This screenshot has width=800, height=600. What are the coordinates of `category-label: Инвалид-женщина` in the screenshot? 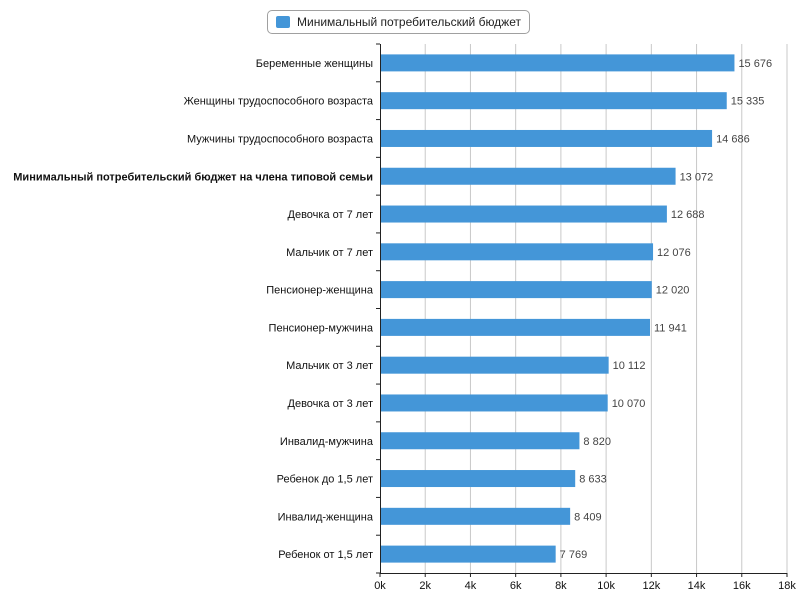 It's located at (326, 517).